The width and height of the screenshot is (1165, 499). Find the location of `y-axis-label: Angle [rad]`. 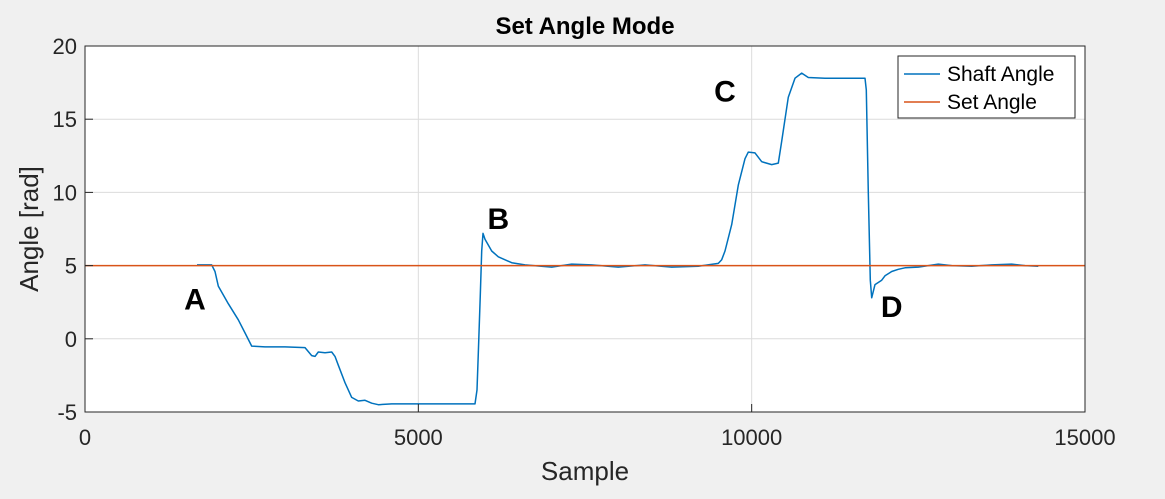

y-axis-label: Angle [rad] is located at coordinates (29, 229).